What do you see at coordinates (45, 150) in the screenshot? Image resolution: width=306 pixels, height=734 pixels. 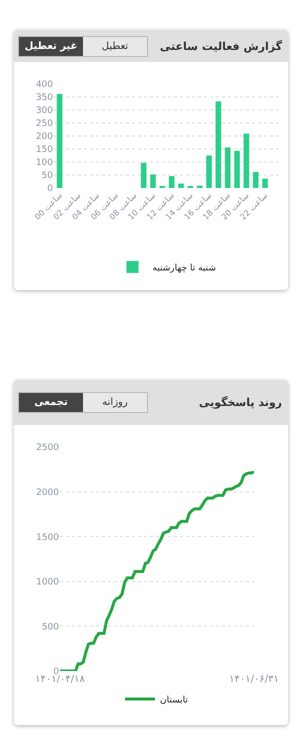 I see `y-tick-label: 150` at bounding box center [45, 150].